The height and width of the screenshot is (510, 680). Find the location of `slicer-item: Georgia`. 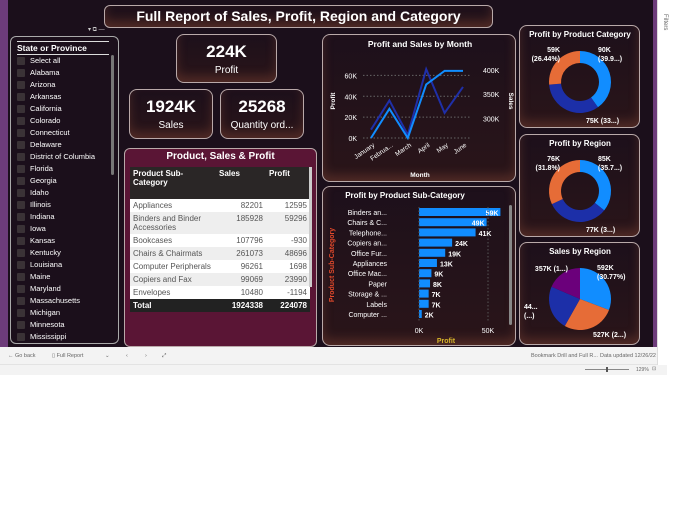

slicer-item: Georgia is located at coordinates (64, 181).